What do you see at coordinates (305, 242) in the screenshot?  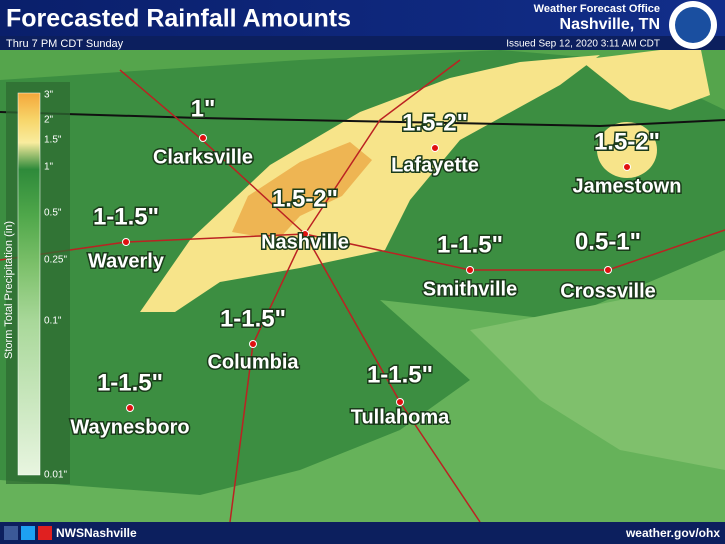 I see `city-name: Nashville` at bounding box center [305, 242].